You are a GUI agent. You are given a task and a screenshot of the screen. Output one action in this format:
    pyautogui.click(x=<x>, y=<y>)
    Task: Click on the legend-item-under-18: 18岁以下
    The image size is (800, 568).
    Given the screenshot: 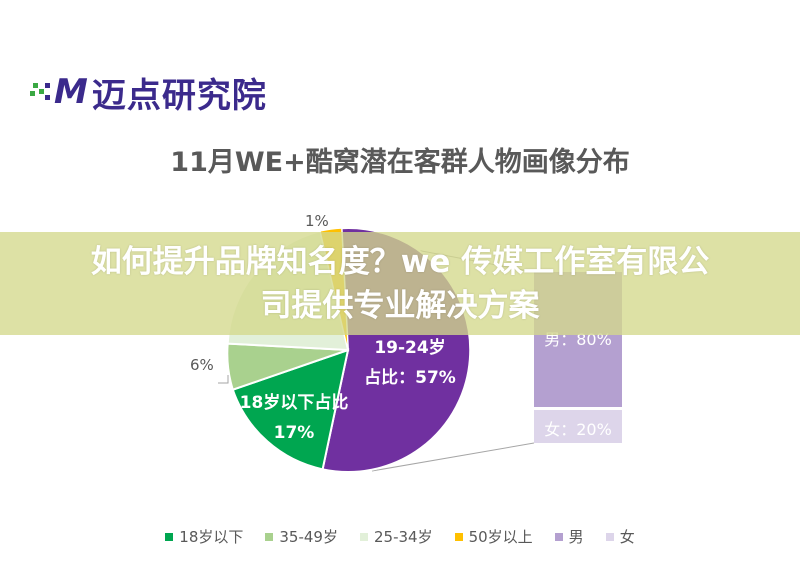 What is the action you would take?
    pyautogui.click(x=204, y=536)
    